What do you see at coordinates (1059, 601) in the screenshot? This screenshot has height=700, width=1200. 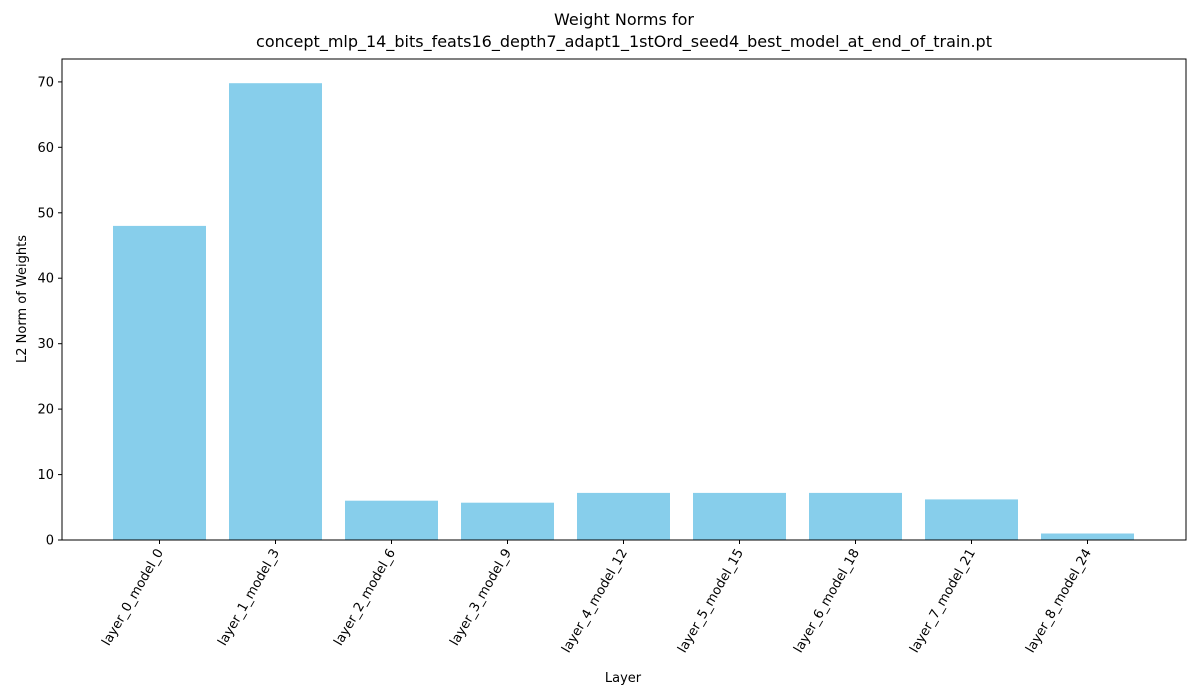 I see `x-tick-label: layer_8_model_24` at bounding box center [1059, 601].